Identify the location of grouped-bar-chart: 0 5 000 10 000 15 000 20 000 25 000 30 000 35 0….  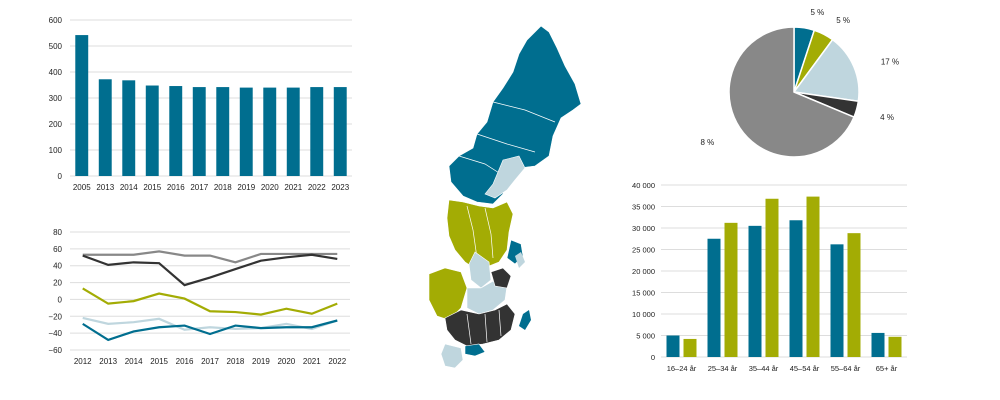
(769, 277).